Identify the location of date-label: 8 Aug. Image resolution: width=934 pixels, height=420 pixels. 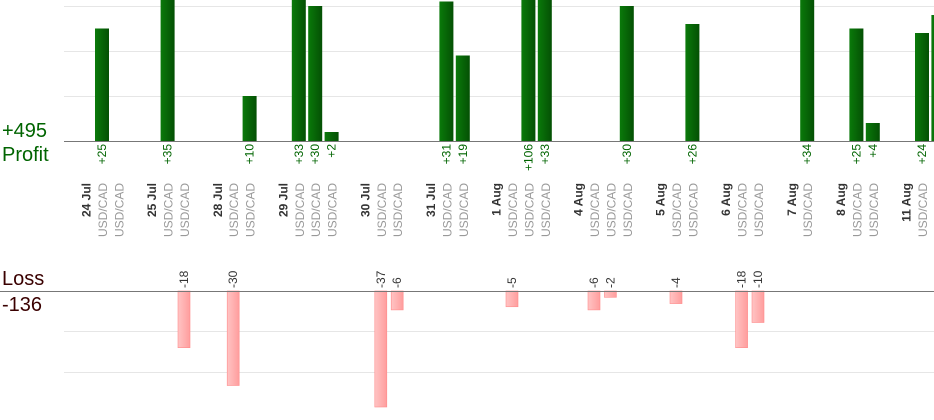
(841, 199).